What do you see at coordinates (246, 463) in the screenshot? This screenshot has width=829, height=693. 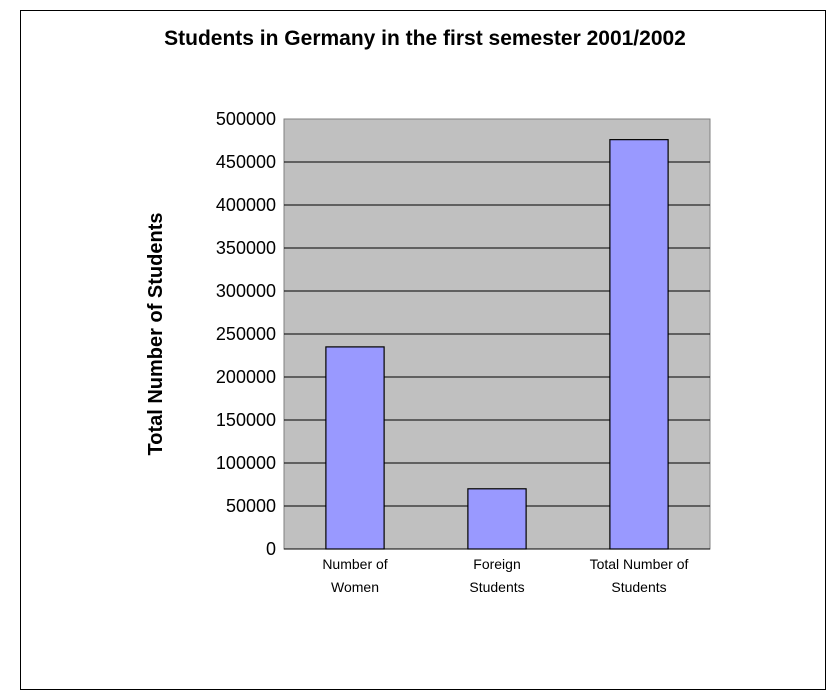 I see `y-tick-label: 100000` at bounding box center [246, 463].